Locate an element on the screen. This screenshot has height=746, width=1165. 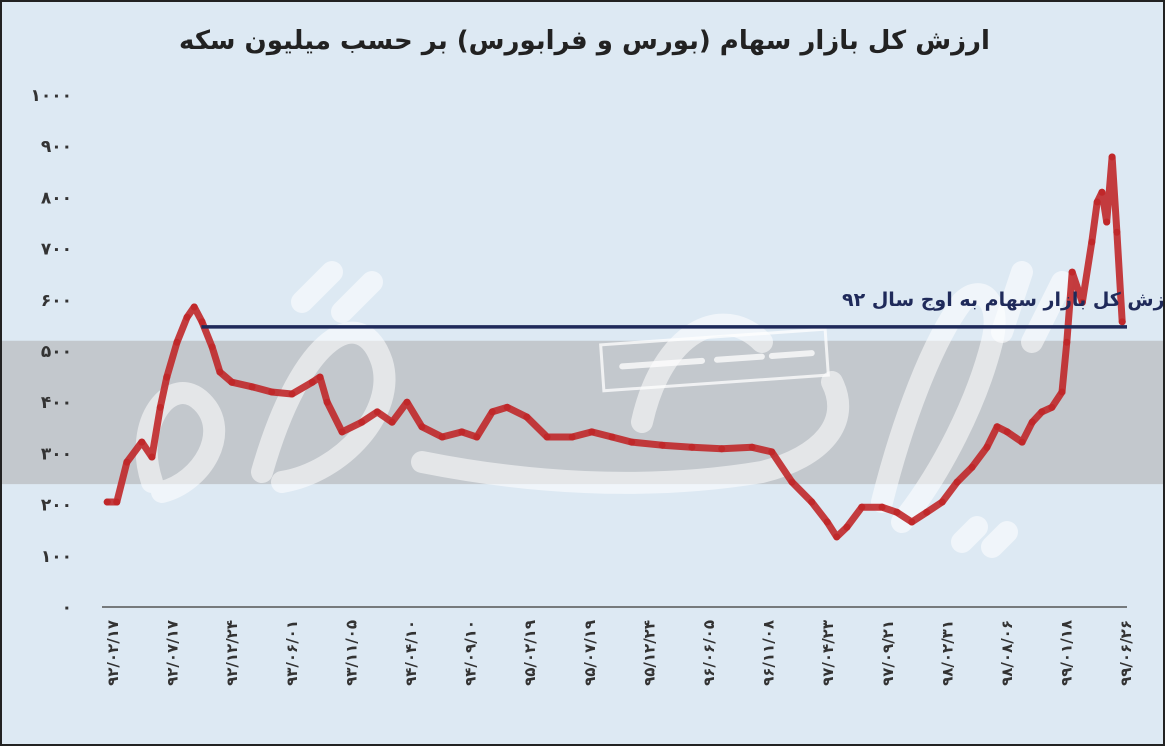
y-tick-label: ۷۰۰ is located at coordinates (56, 250).